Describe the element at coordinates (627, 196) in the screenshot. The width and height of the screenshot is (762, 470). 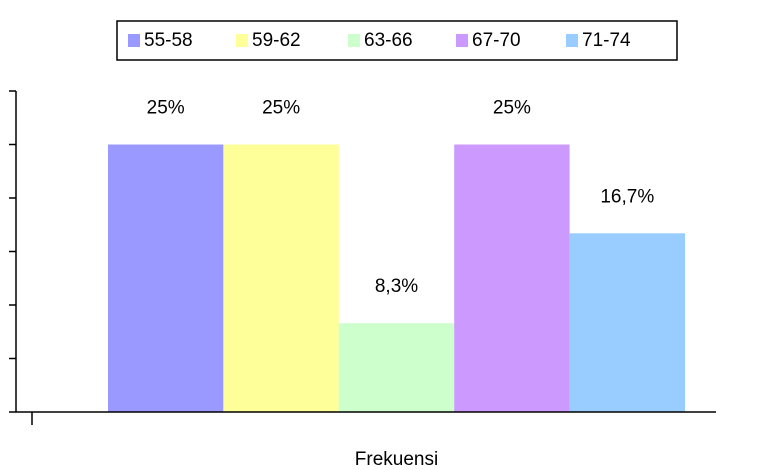
I see `data-label: 16,7%` at that location.